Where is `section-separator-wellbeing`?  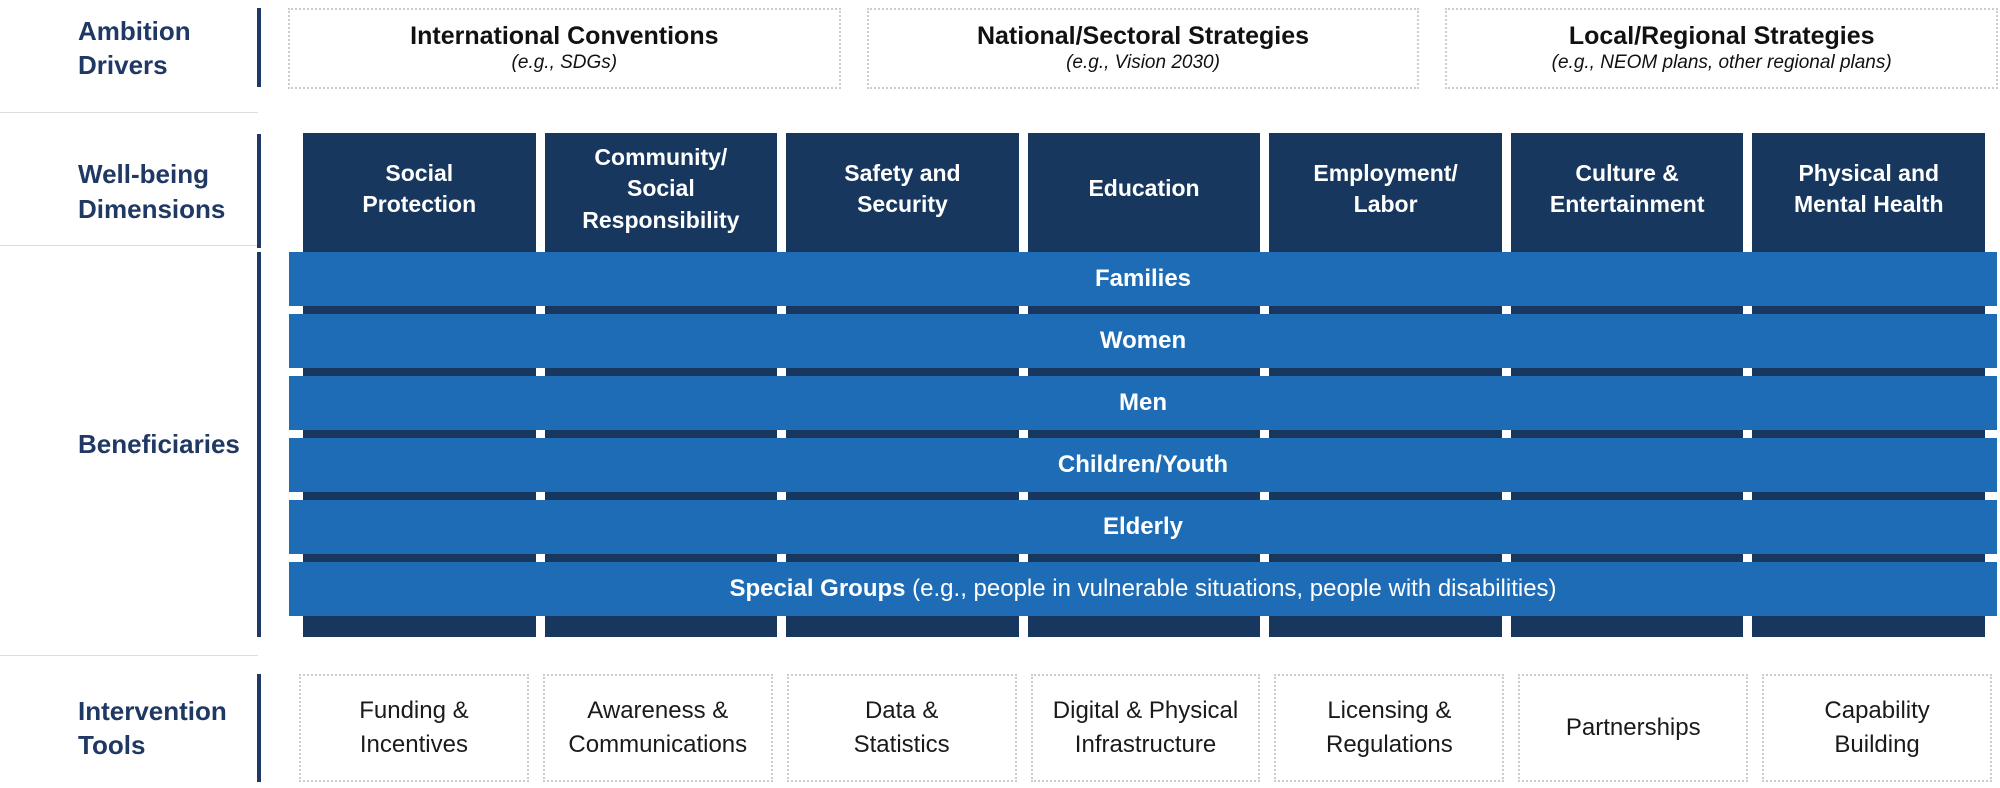 section-separator-wellbeing is located at coordinates (259, 191).